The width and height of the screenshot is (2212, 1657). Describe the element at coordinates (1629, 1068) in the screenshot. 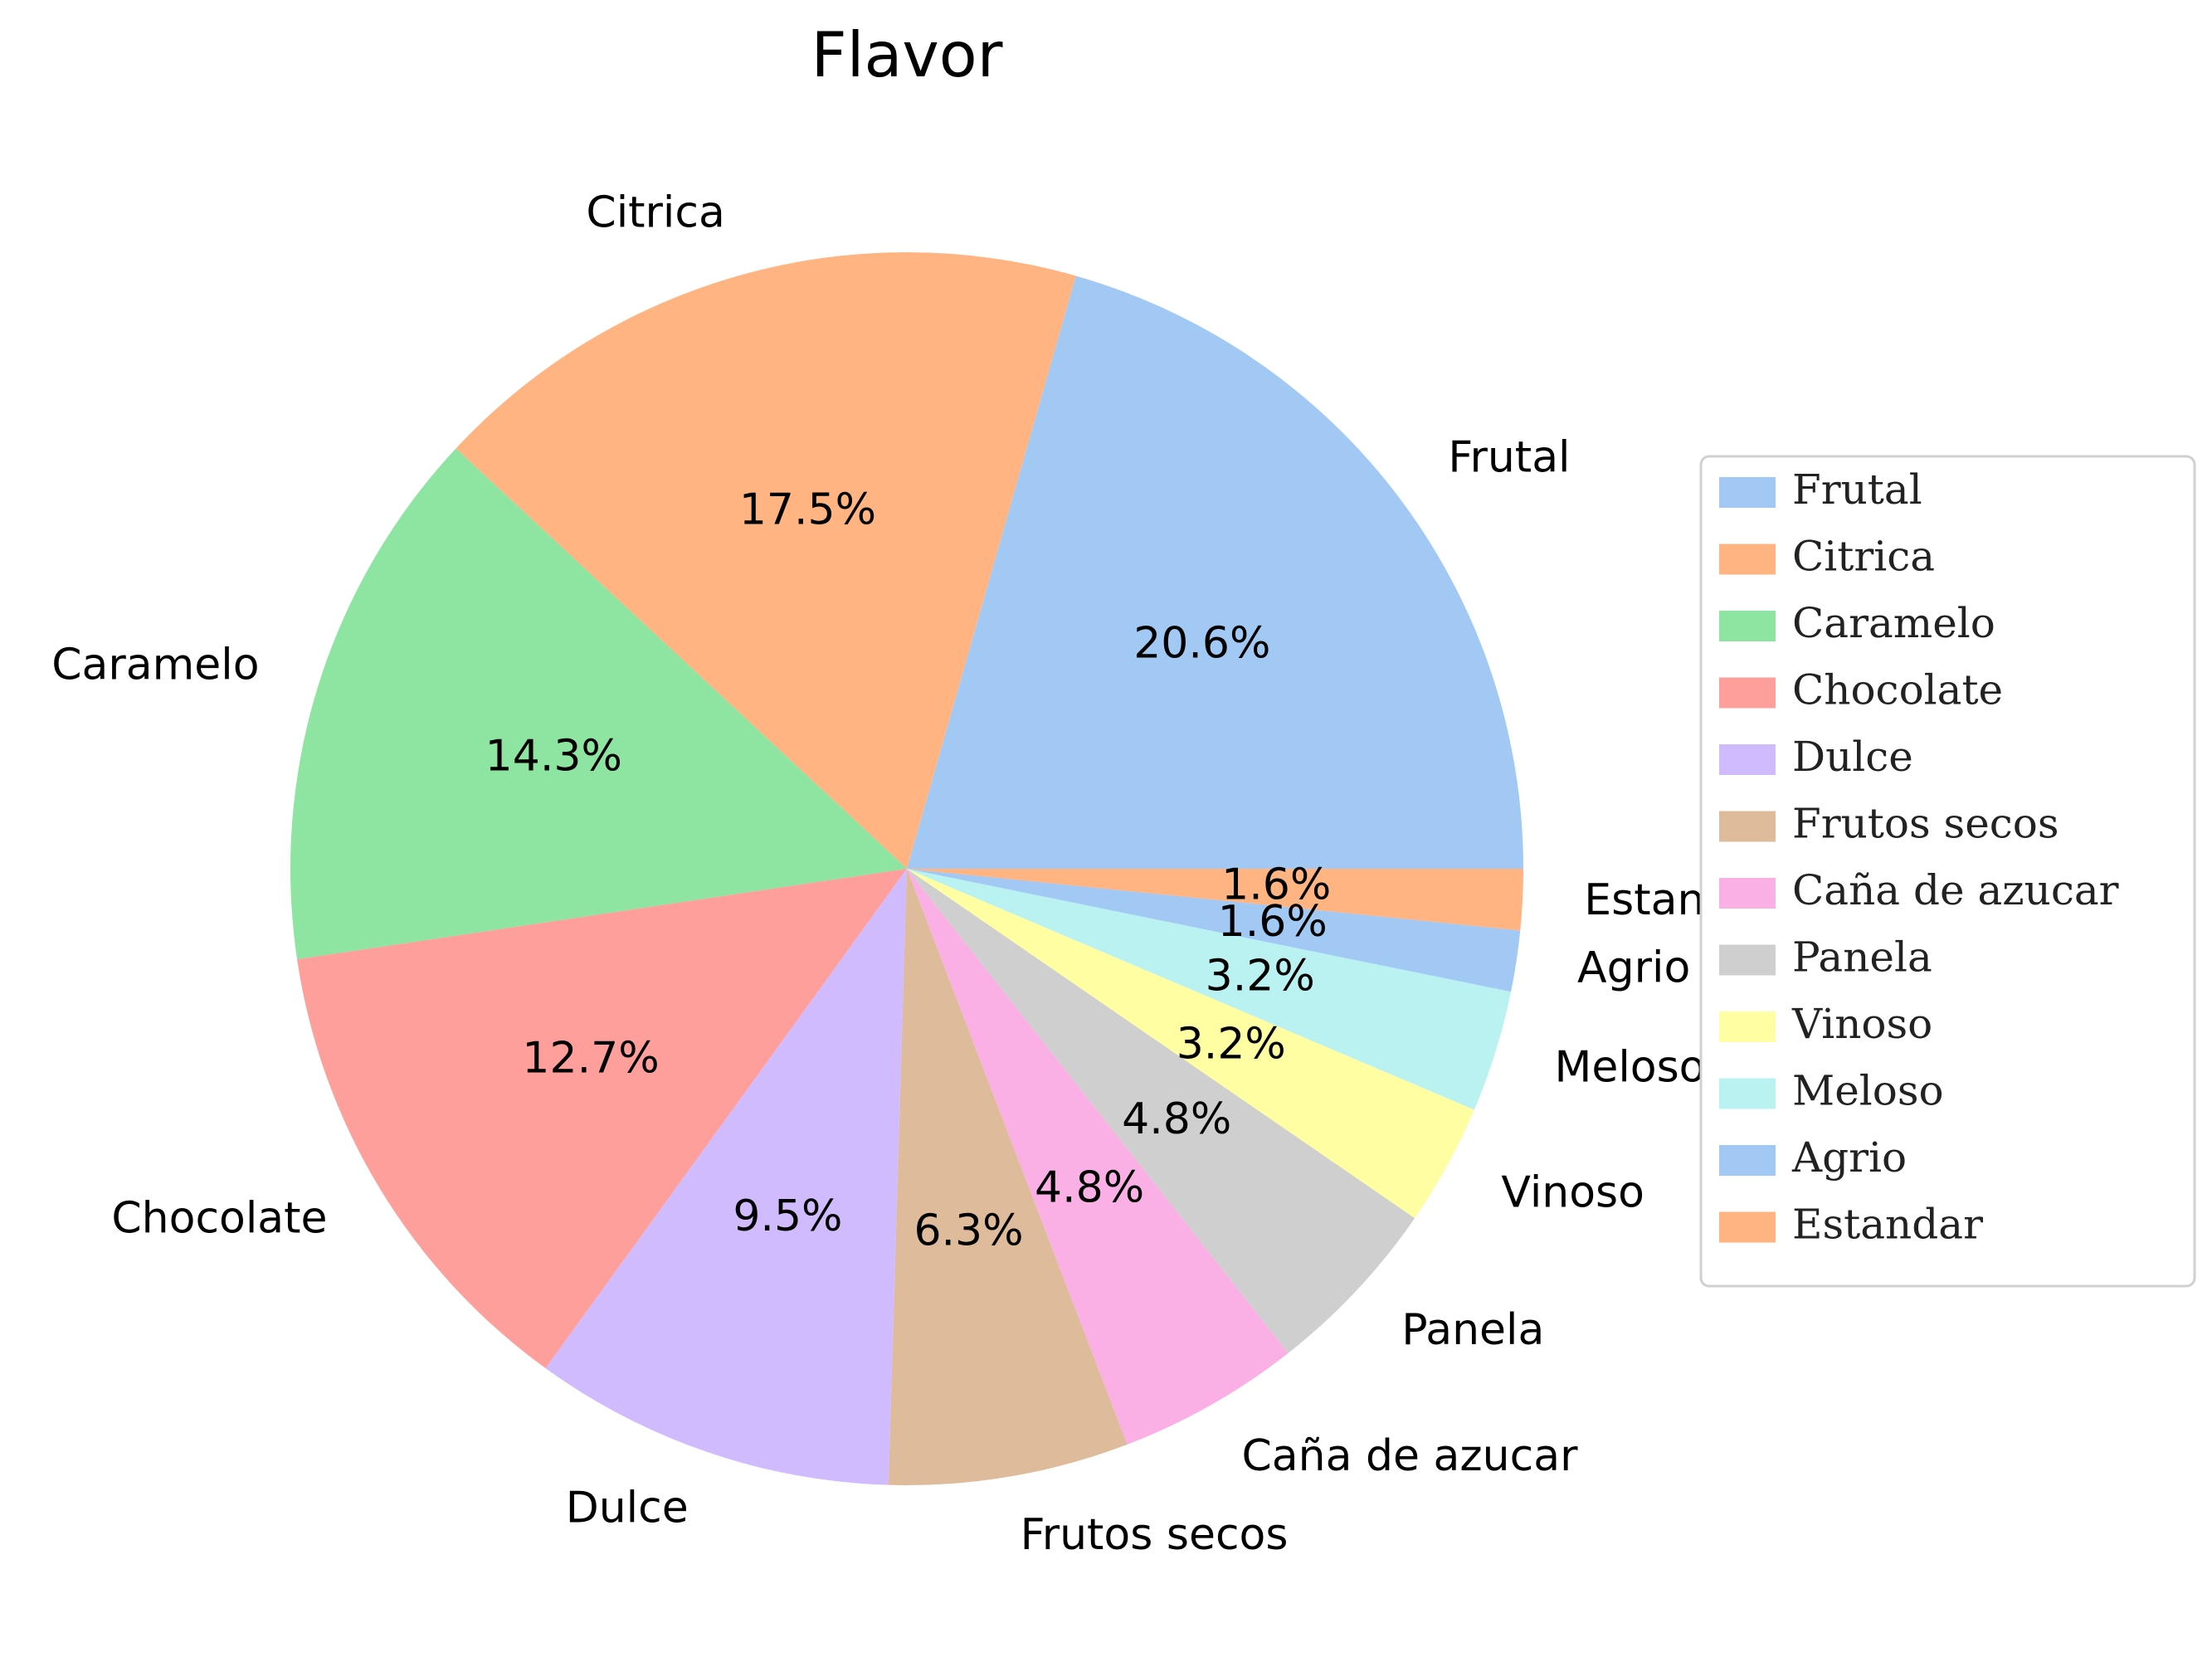

I see `slice-label-meloso: Meloso` at that location.